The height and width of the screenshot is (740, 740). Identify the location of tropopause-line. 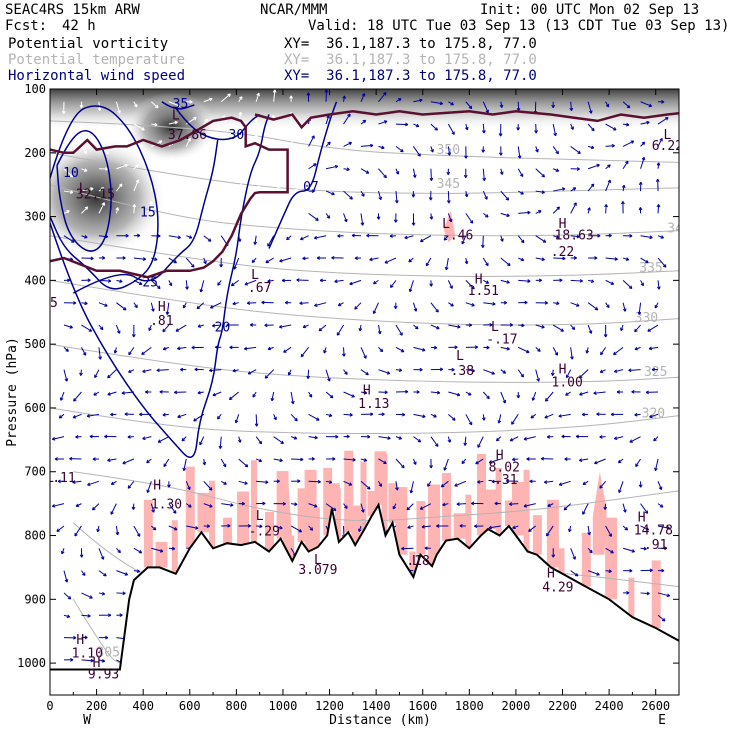
(169, 197).